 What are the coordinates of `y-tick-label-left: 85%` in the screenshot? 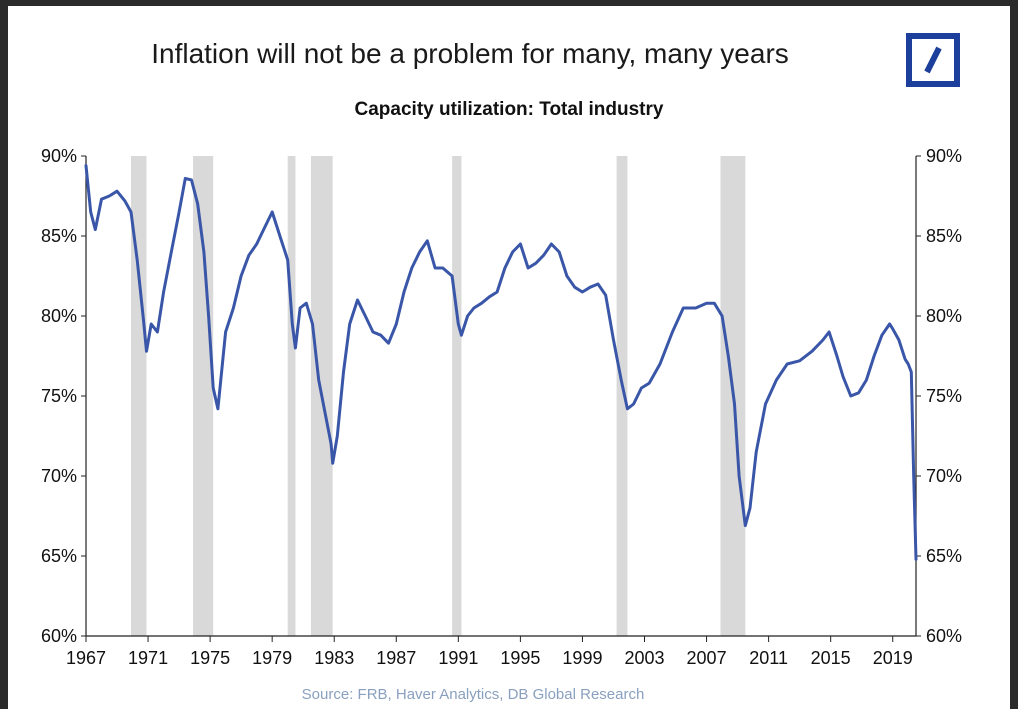 It's located at (59, 236).